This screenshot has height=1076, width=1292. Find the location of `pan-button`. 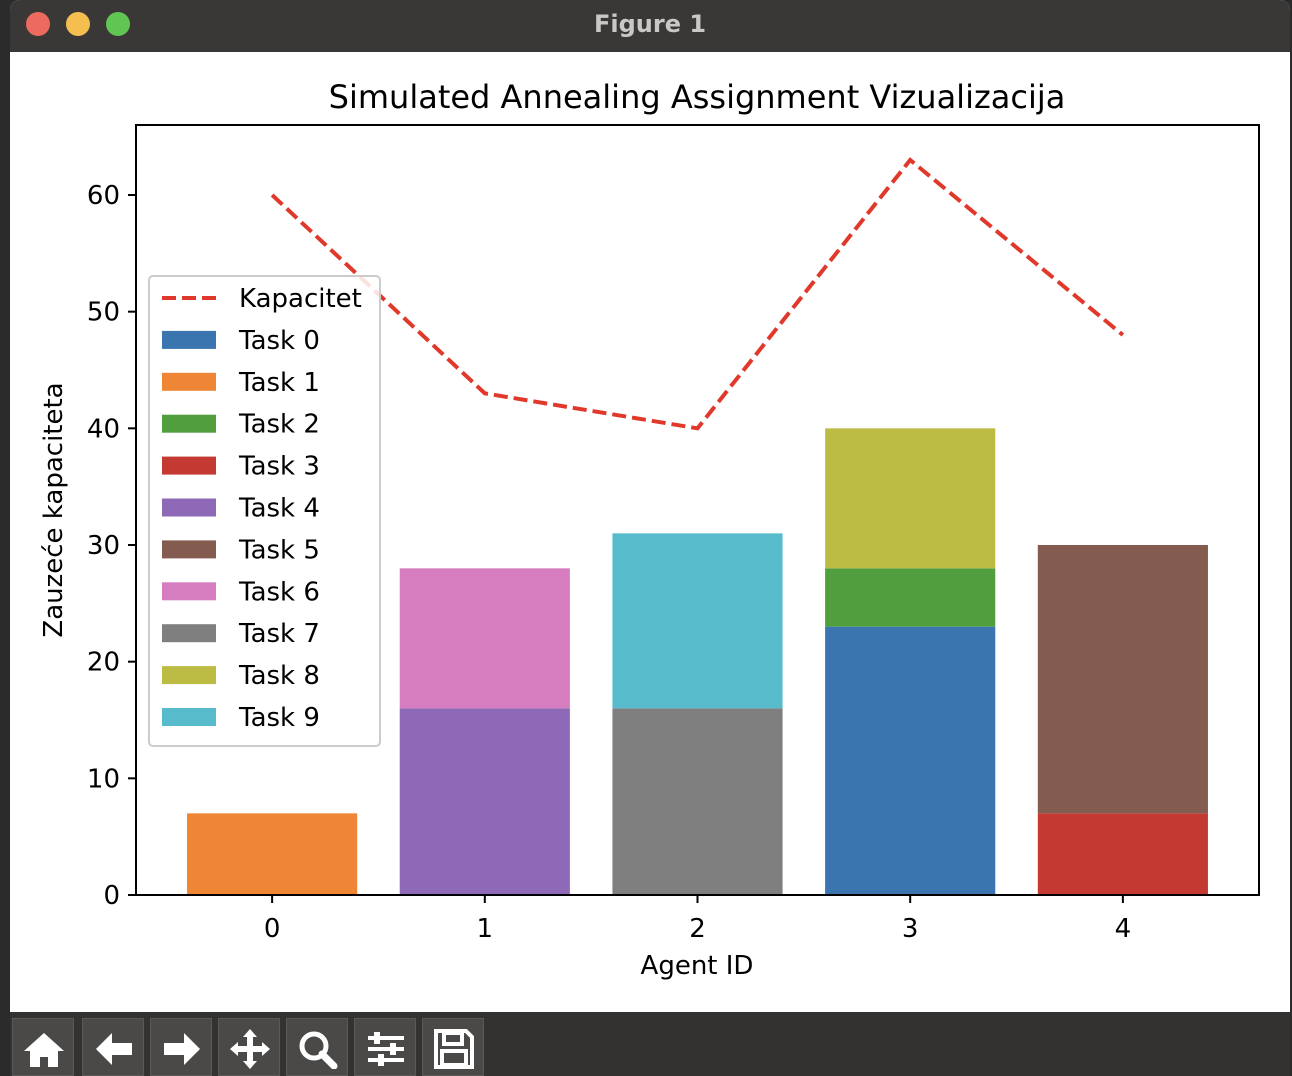

pan-button is located at coordinates (249, 1047).